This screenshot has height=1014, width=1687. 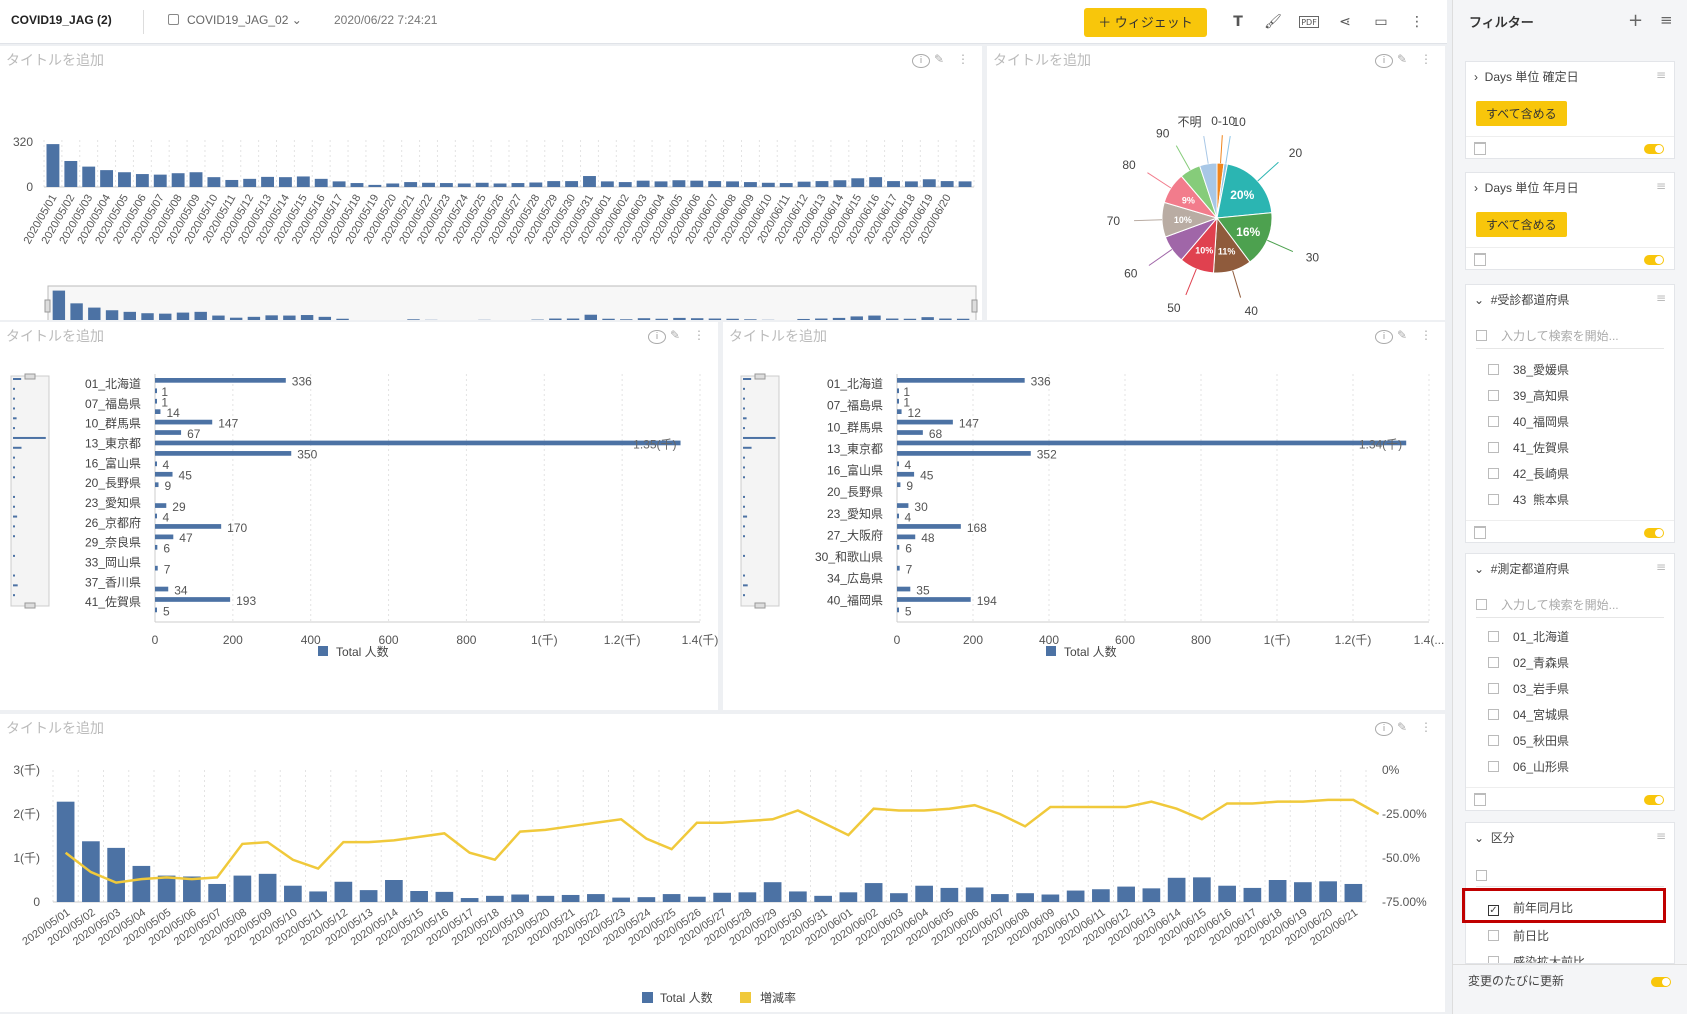 I want to click on filter-header: › Days 単位 確定日, so click(x=1526, y=76).